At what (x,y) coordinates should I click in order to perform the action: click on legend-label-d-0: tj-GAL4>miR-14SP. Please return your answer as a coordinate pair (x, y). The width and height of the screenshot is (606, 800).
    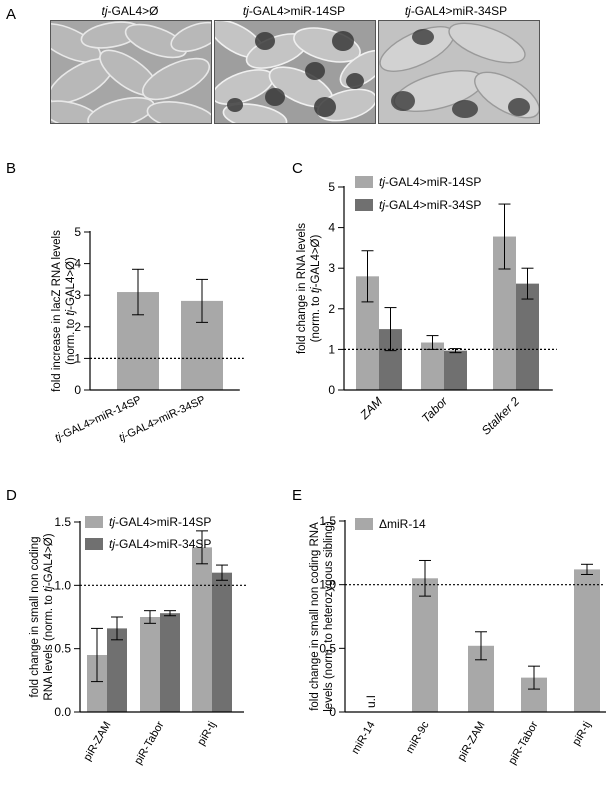
    Looking at the image, I should click on (160, 522).